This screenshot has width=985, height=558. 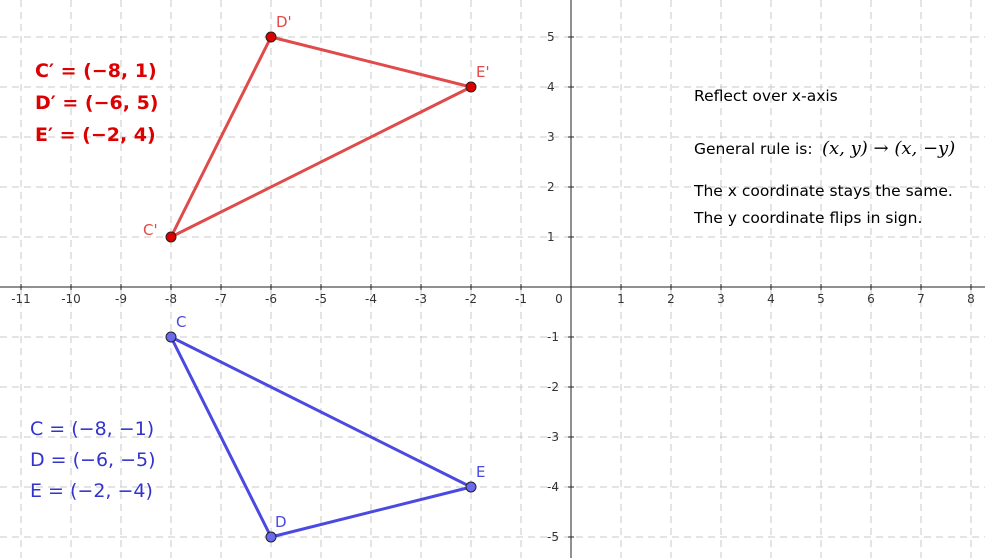 I want to click on x-tick-label: -7, so click(x=221, y=299).